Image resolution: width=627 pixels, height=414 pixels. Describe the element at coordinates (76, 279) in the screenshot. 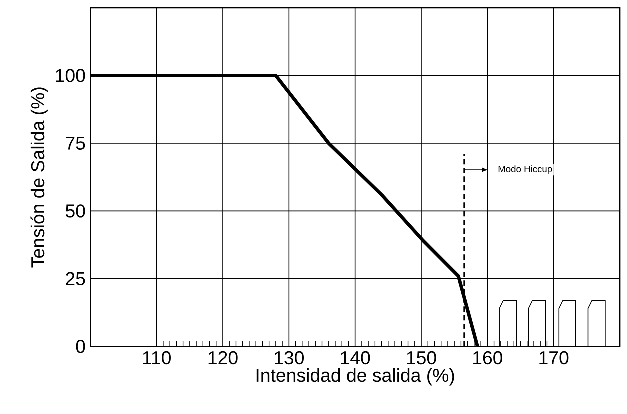

I see `y-tick-label: 25` at that location.